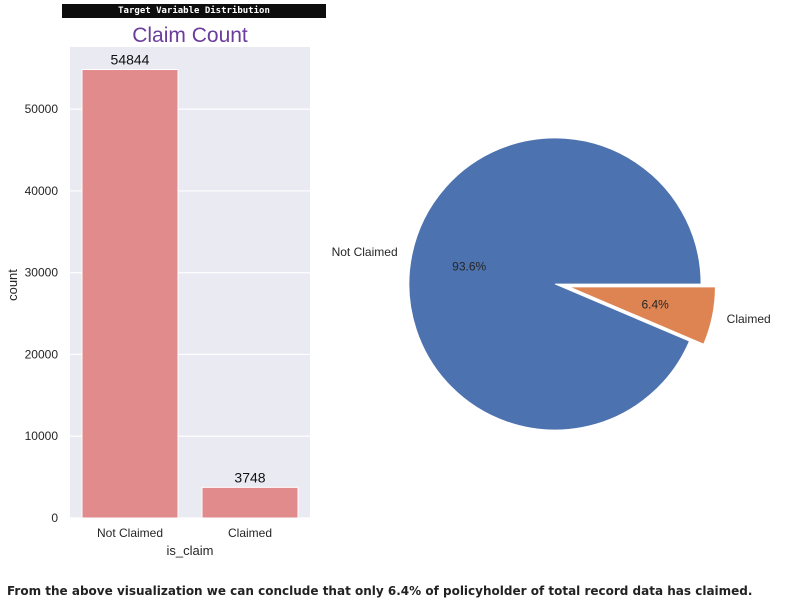 This screenshot has width=785, height=615. What do you see at coordinates (54, 518) in the screenshot?
I see `y-tick-label: 0` at bounding box center [54, 518].